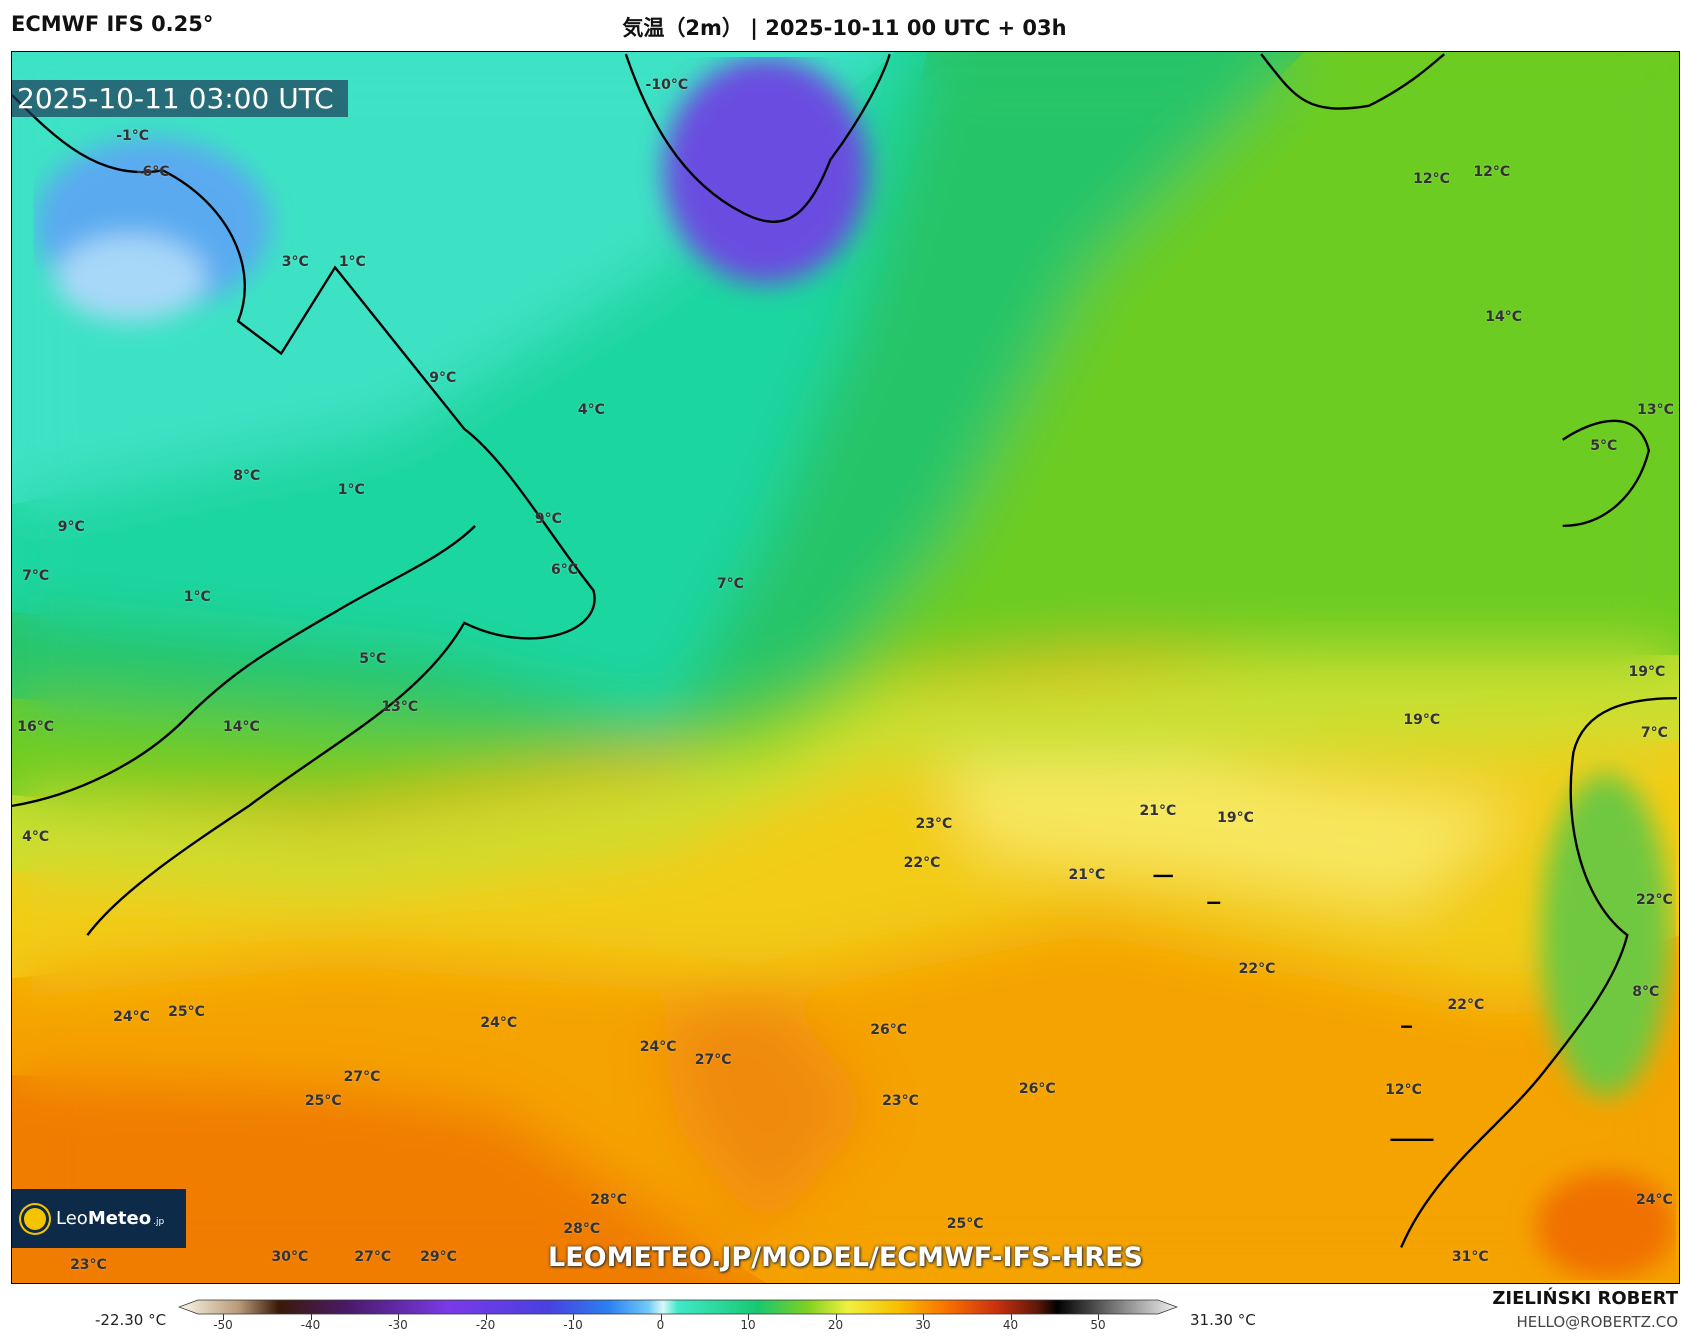 The image size is (1689, 1338). I want to click on author-email: HELLO@ROBERTZ.CO, so click(1597, 1322).